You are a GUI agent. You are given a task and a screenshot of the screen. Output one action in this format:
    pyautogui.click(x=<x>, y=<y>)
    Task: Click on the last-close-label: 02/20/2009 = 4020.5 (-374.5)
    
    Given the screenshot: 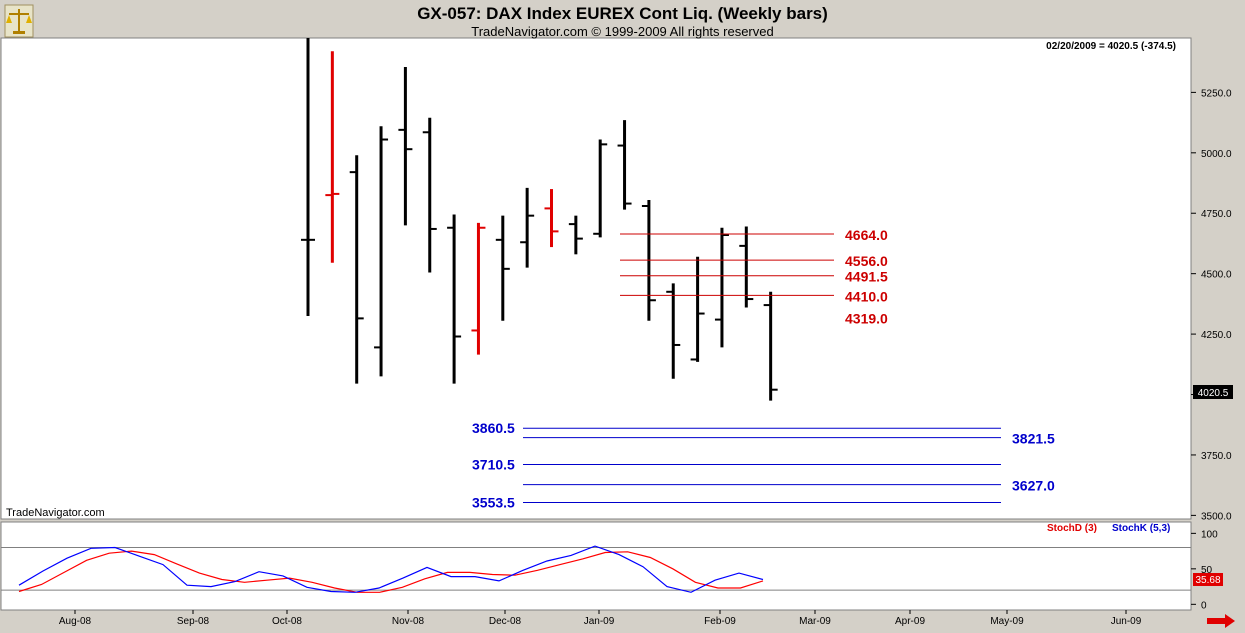 What is the action you would take?
    pyautogui.click(x=1111, y=46)
    